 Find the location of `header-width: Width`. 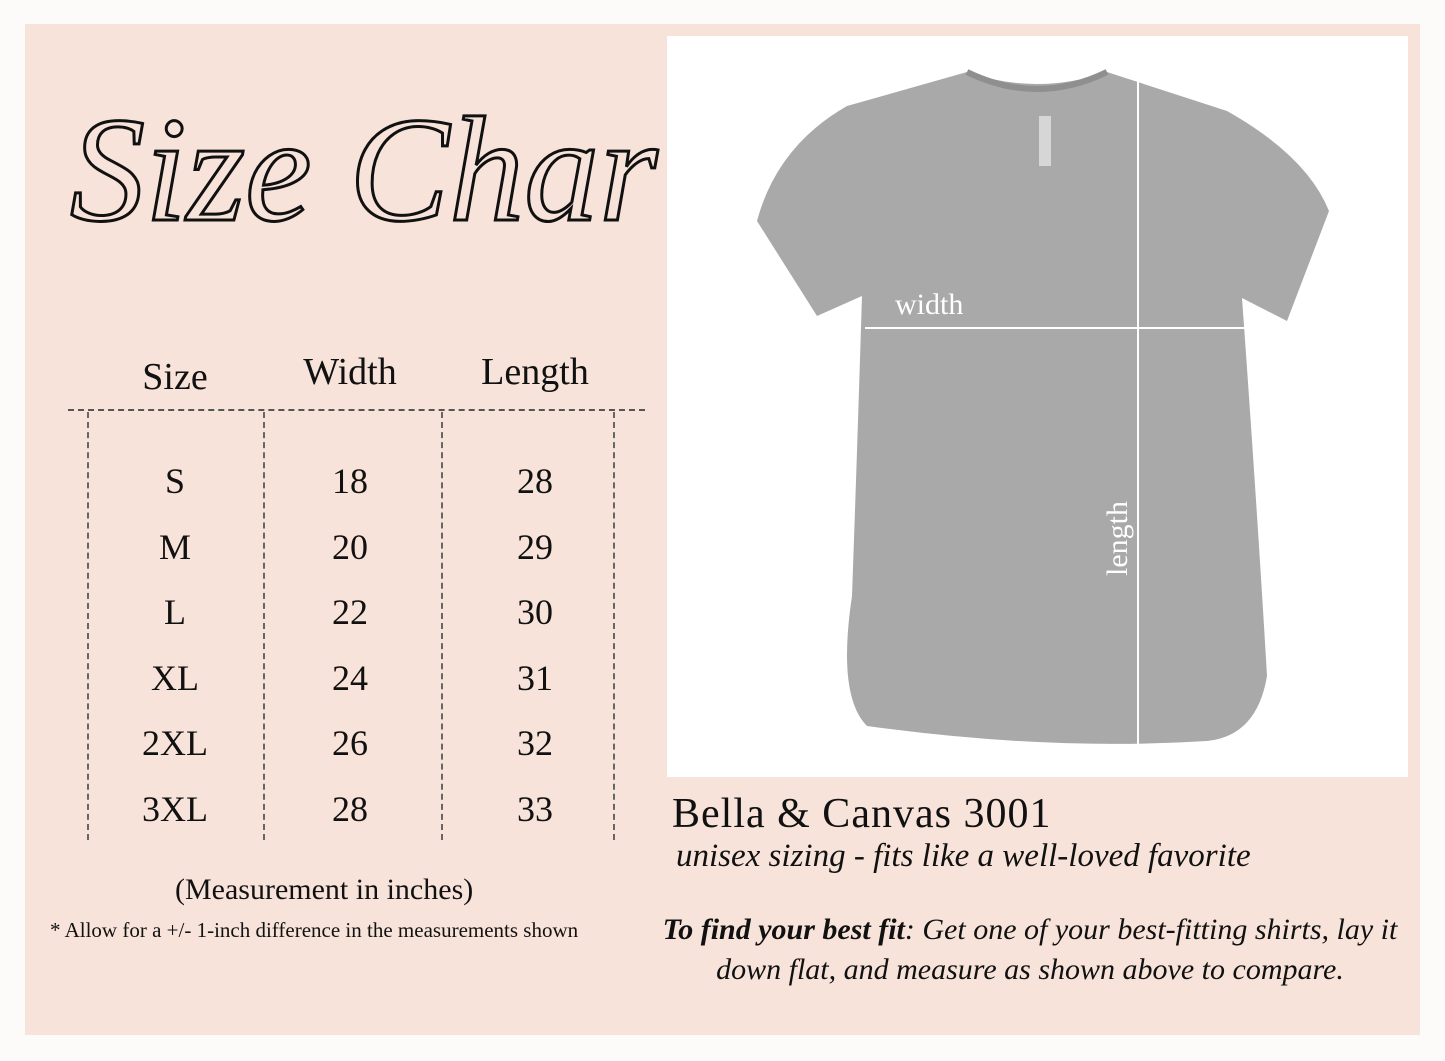

header-width: Width is located at coordinates (350, 372).